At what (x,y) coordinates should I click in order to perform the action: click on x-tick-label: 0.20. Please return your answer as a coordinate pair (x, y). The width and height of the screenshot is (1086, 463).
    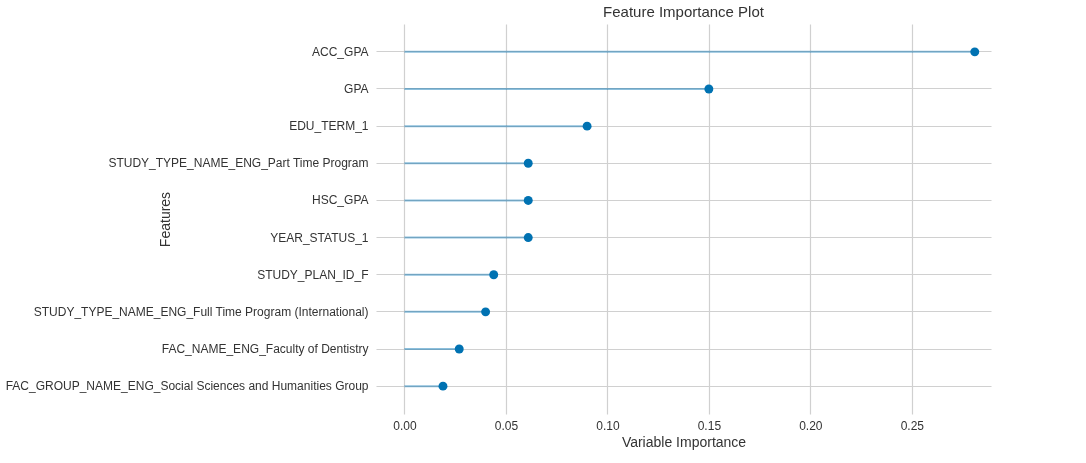
    Looking at the image, I should click on (811, 425).